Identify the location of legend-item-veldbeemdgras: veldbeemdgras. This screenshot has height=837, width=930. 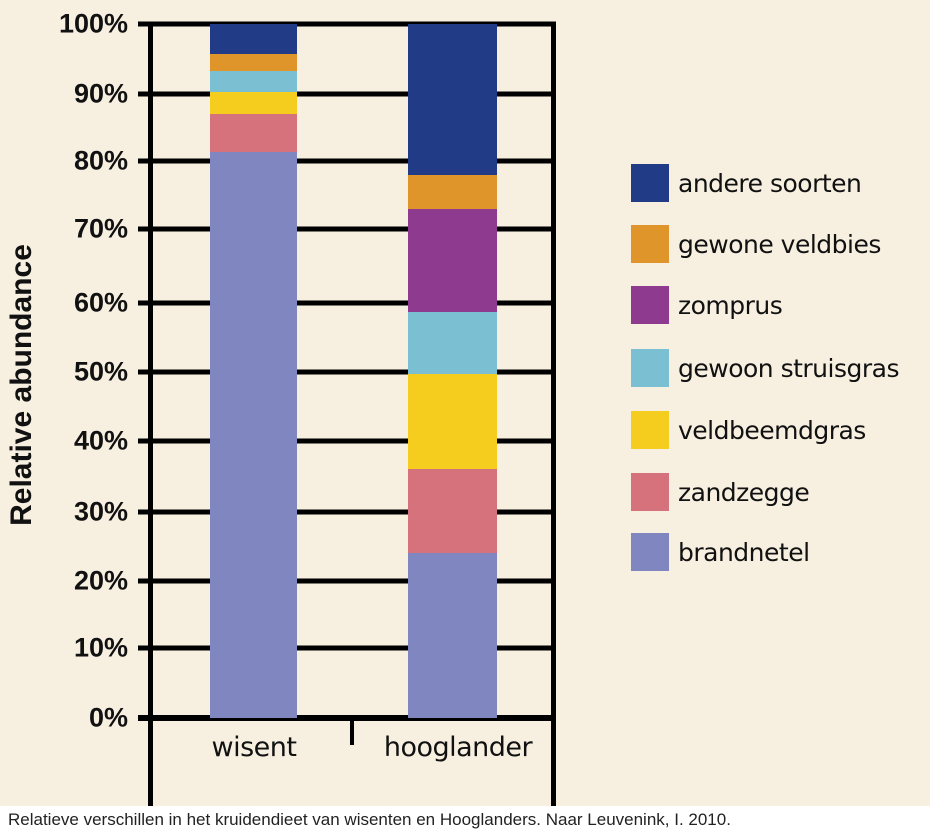
(748, 430).